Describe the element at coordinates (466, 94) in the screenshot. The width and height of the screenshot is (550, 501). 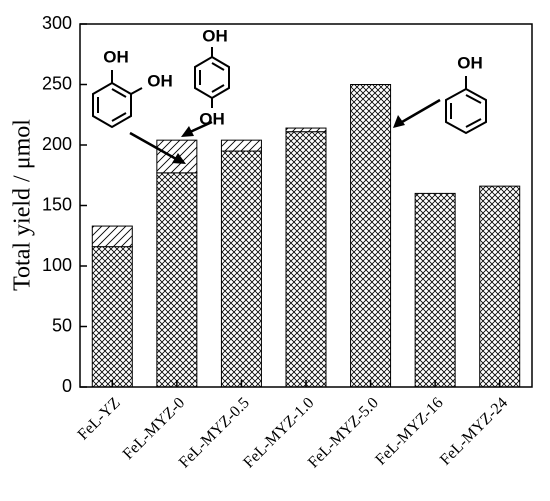
I see `phenol: OH` at that location.